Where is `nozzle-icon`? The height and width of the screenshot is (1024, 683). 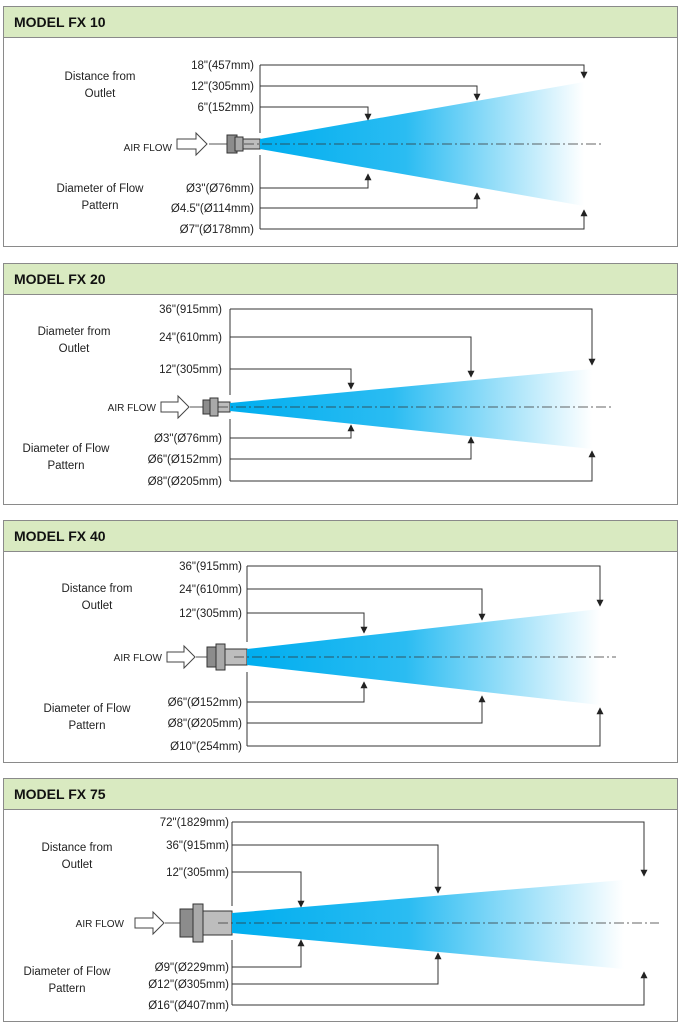 nozzle-icon is located at coordinates (243, 144).